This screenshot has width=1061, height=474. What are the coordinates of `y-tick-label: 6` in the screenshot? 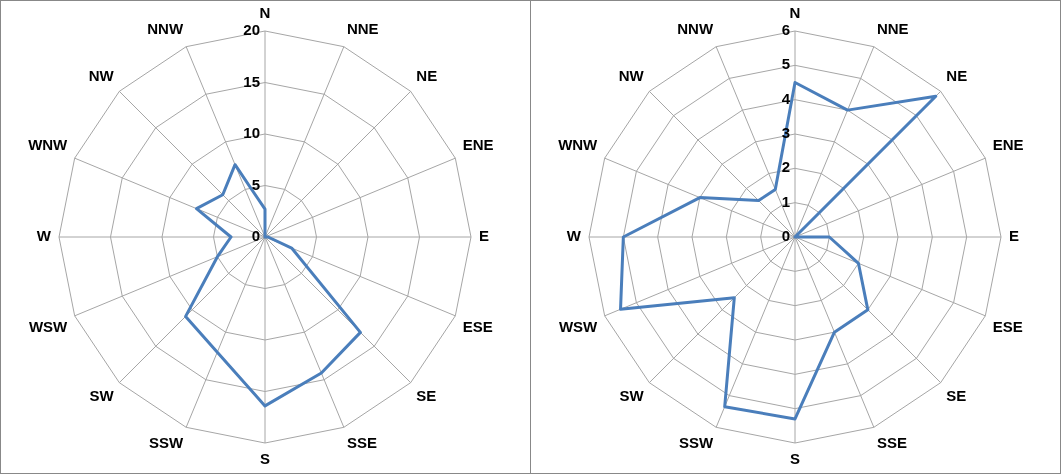 It's located at (785, 30).